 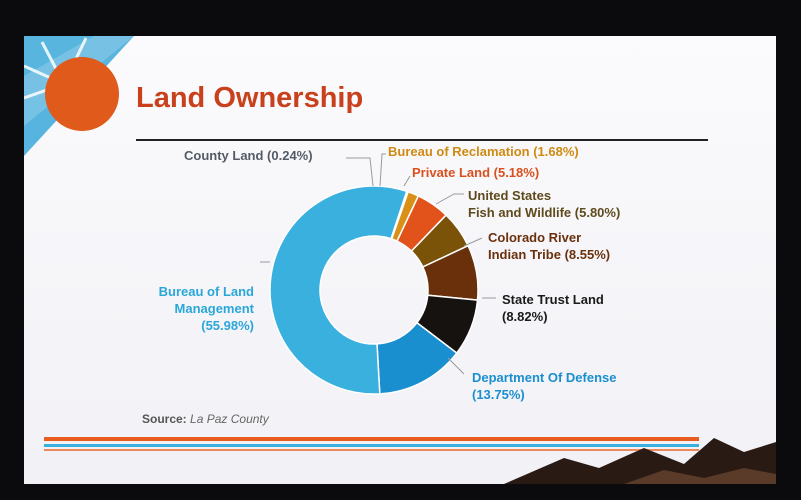 What do you see at coordinates (207, 308) in the screenshot?
I see `slice-label: Bureau of Land Management (55.98%)` at bounding box center [207, 308].